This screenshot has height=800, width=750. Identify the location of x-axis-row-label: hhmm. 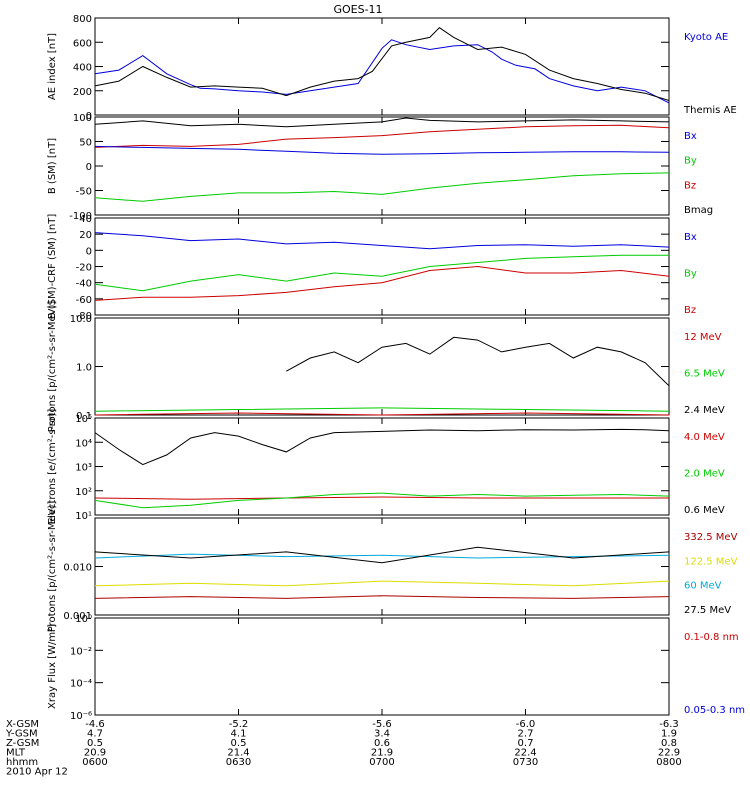
(22, 762).